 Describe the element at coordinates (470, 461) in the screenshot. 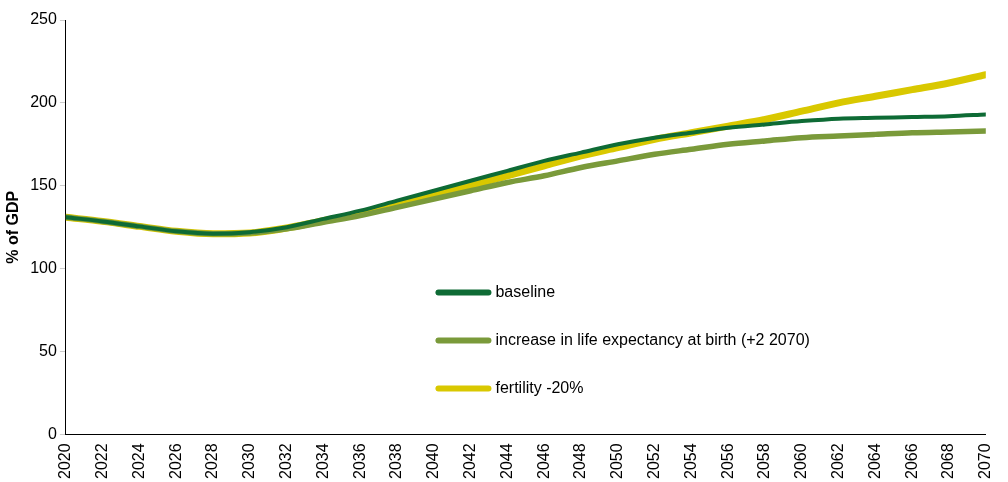

I see `x-tick-label: 2042` at that location.